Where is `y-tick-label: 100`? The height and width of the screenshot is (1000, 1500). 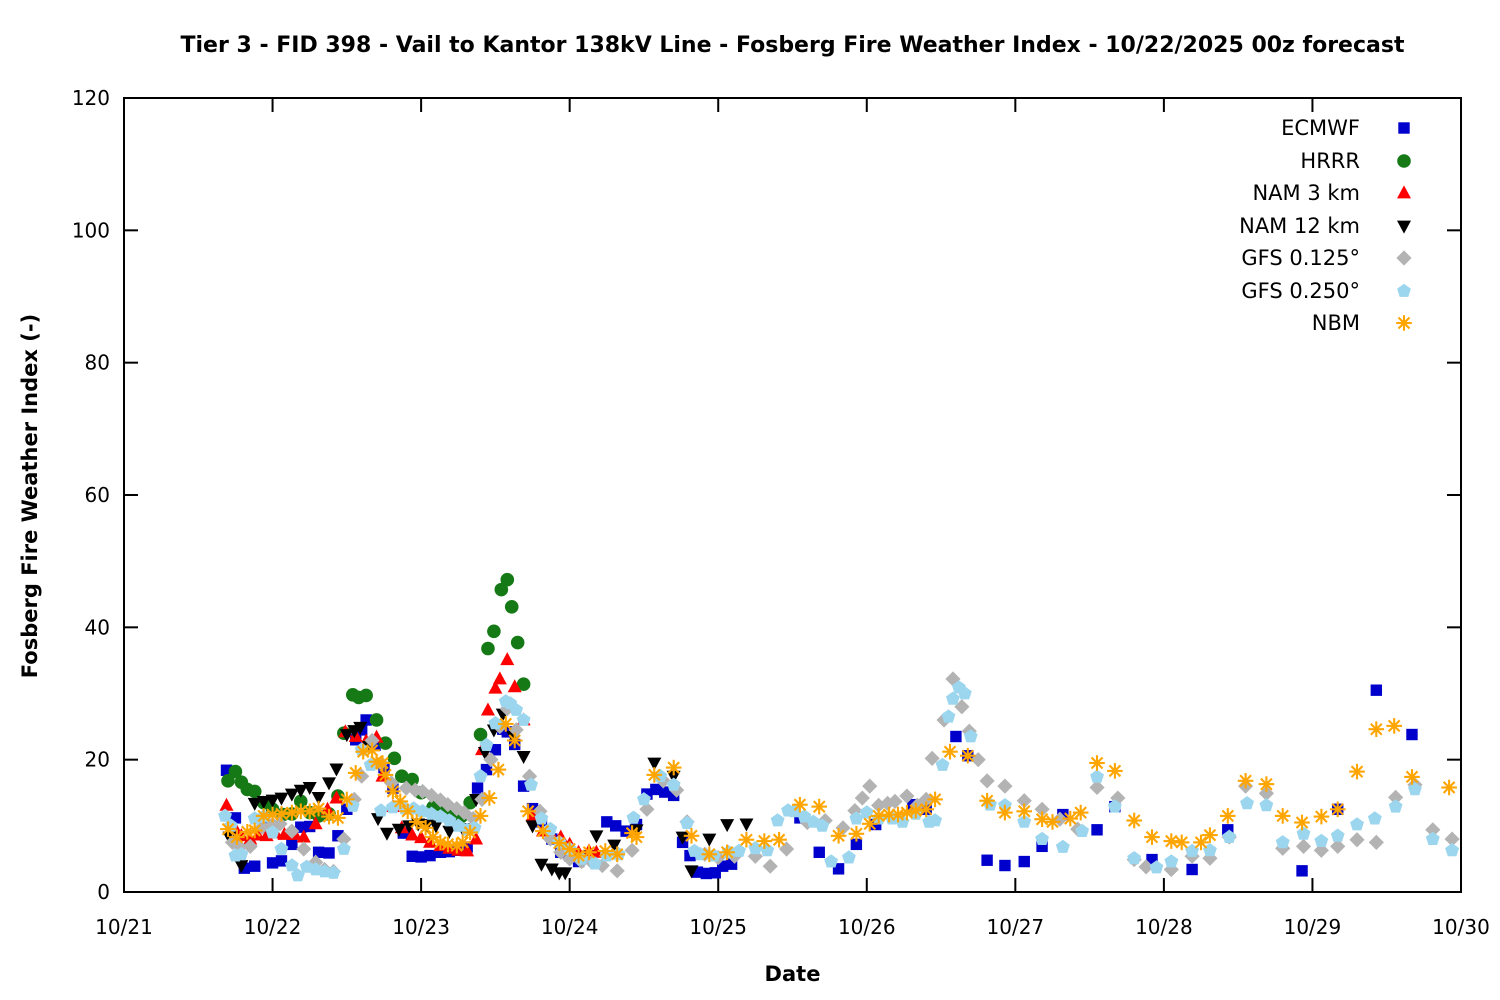 y-tick-label: 100 is located at coordinates (91, 230).